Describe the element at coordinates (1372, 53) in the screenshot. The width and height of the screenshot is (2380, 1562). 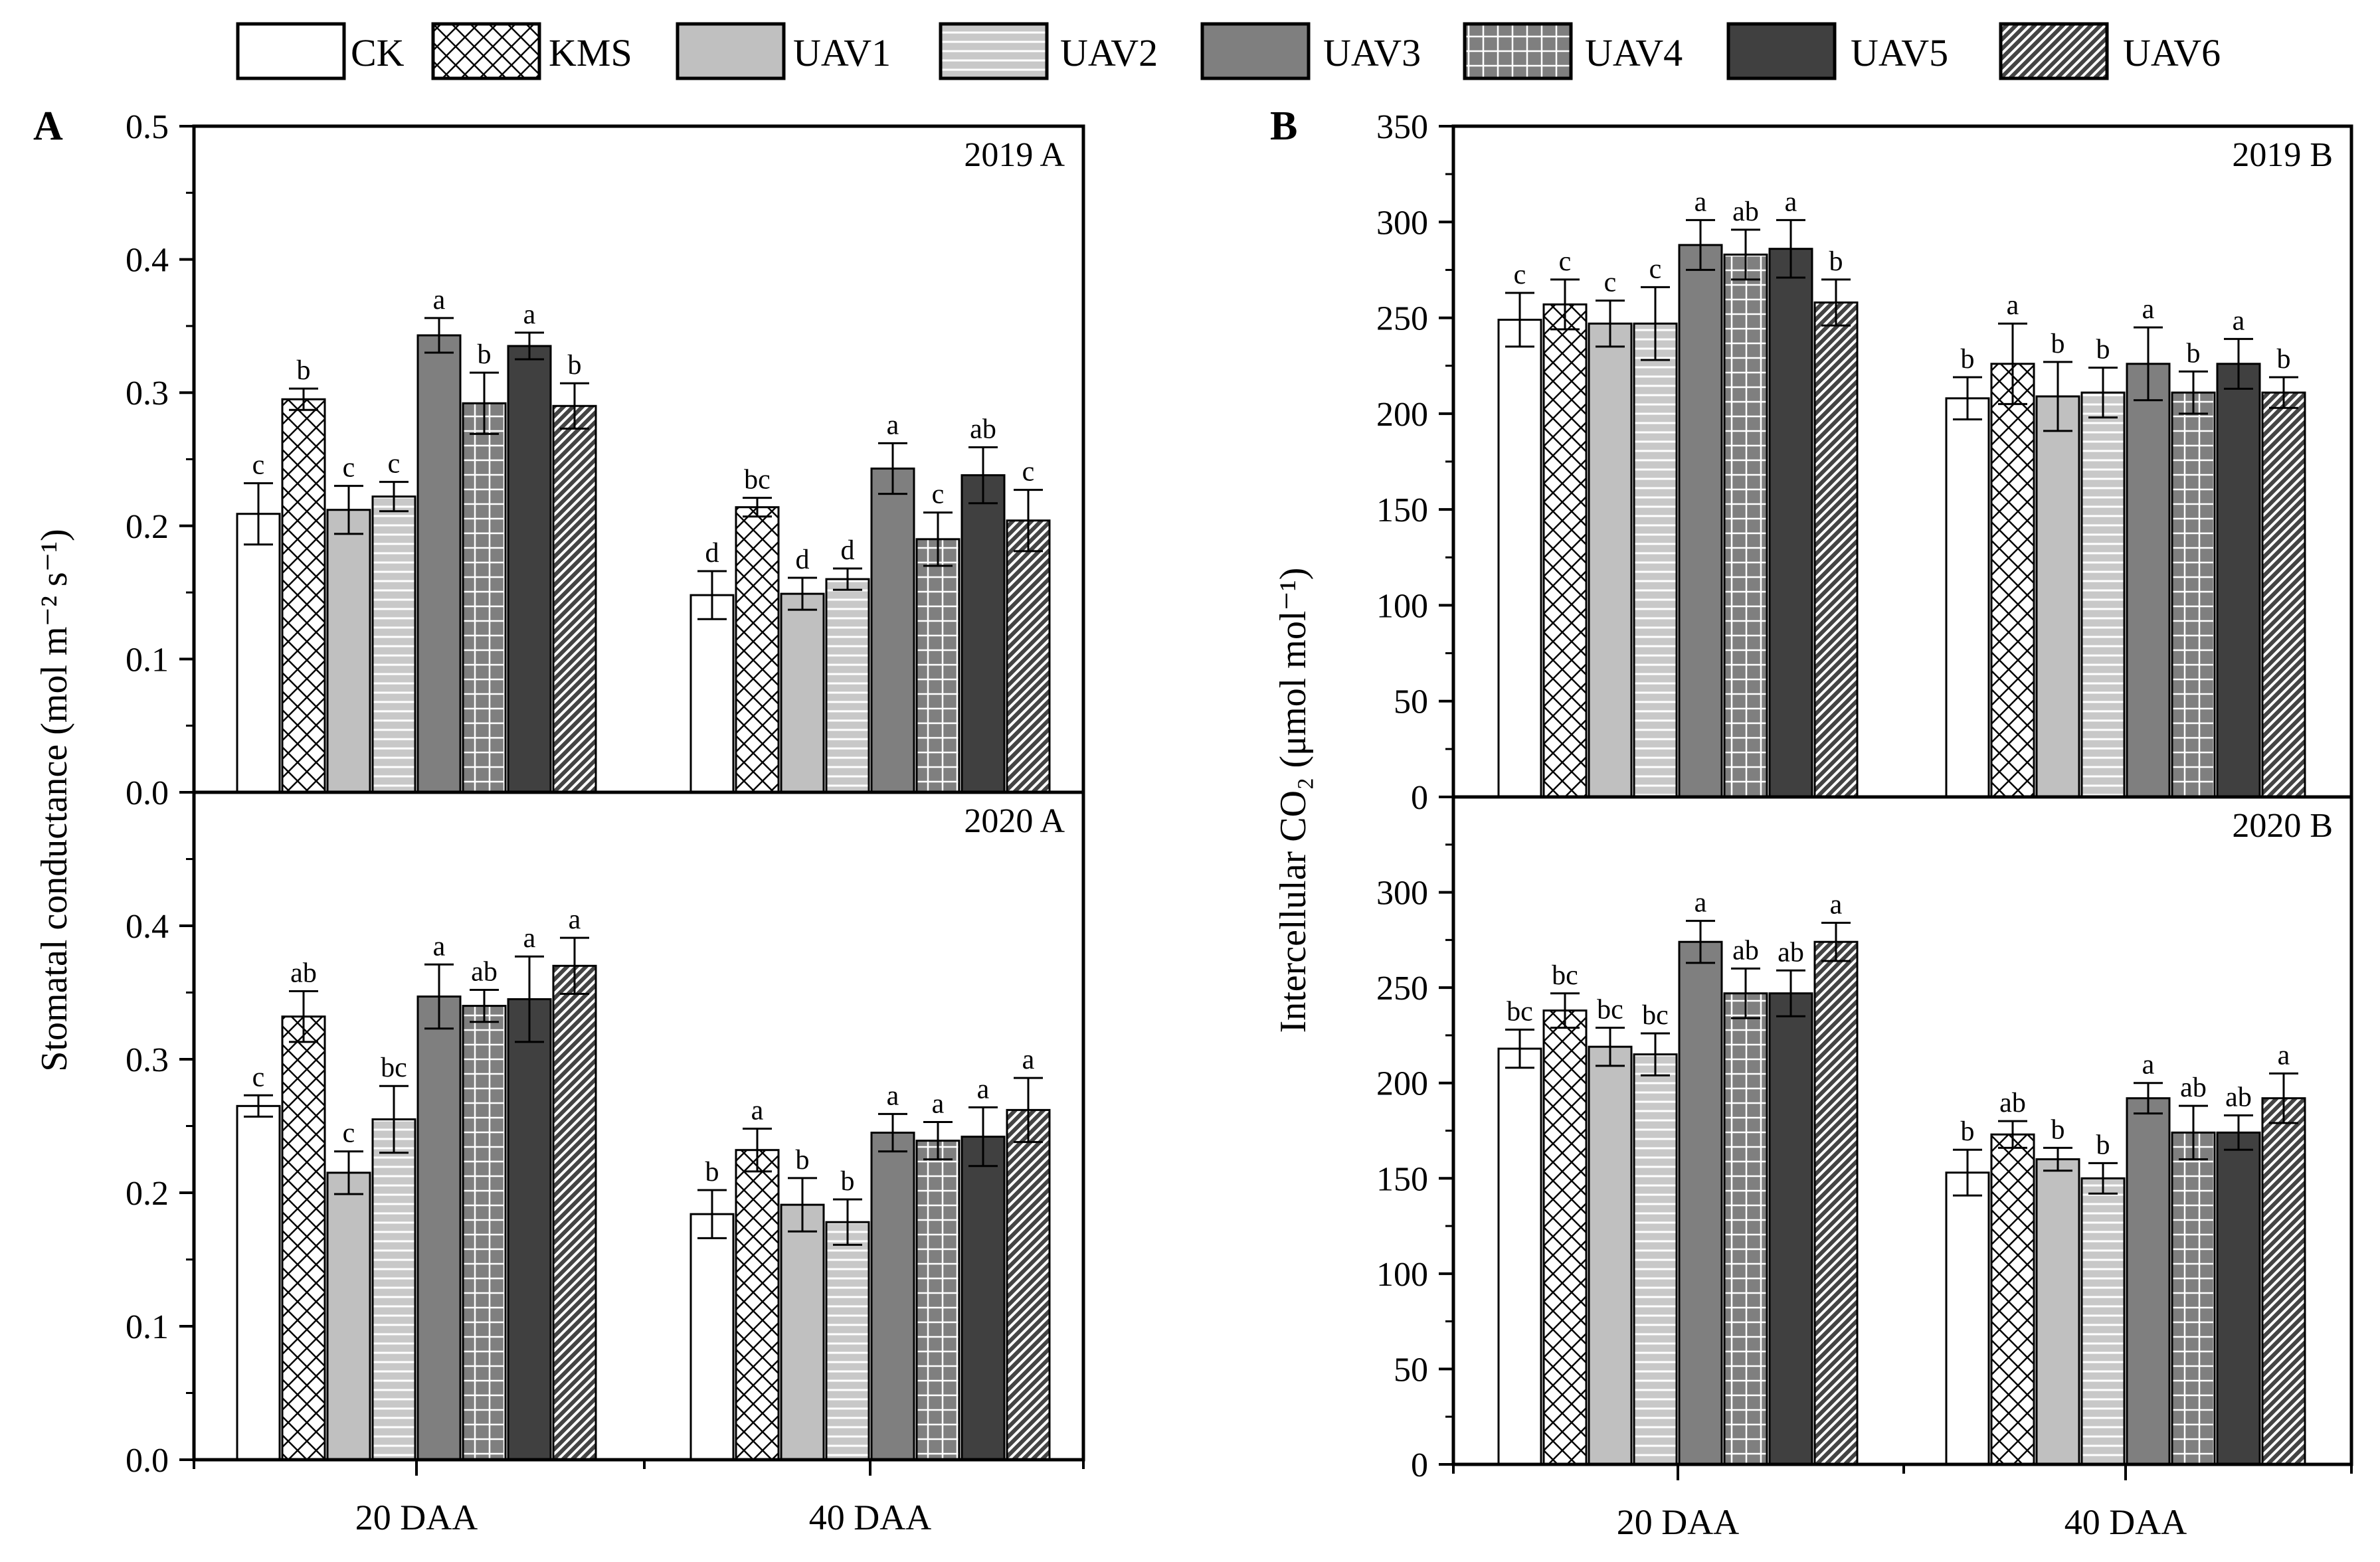
I see `legend-label-uav3: UAV3` at that location.